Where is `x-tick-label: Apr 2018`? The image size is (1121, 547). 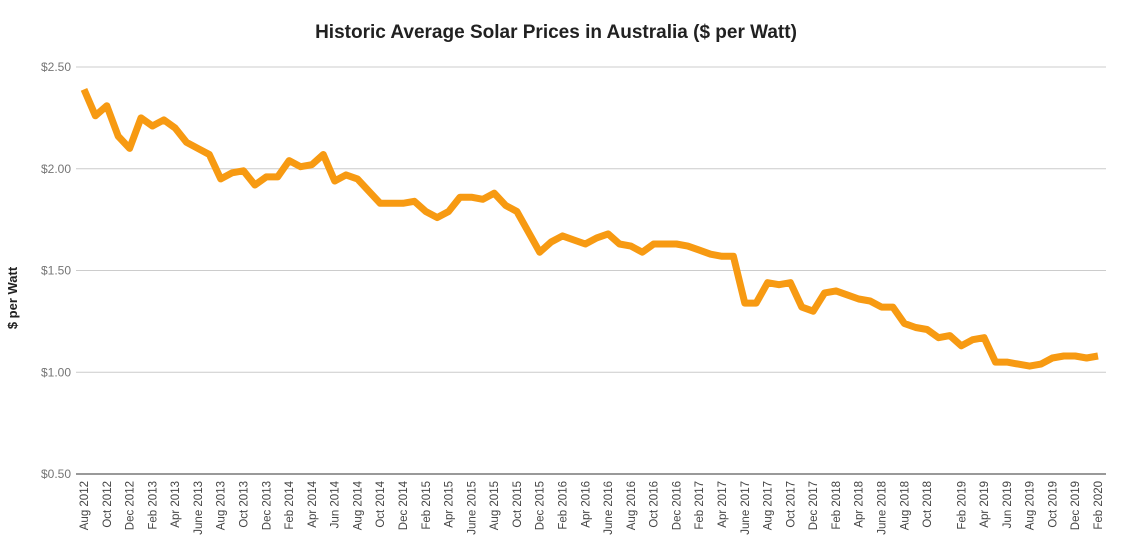 x-tick-label: Apr 2018 is located at coordinates (860, 504).